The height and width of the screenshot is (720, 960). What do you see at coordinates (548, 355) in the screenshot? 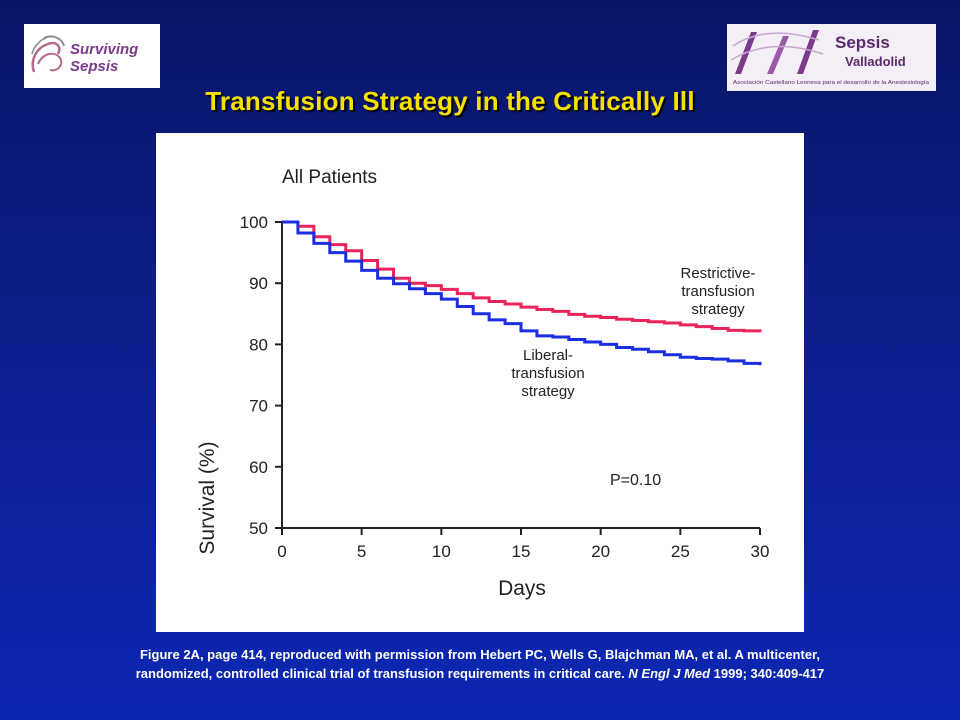
I see `series-label-line: Liberal-` at bounding box center [548, 355].